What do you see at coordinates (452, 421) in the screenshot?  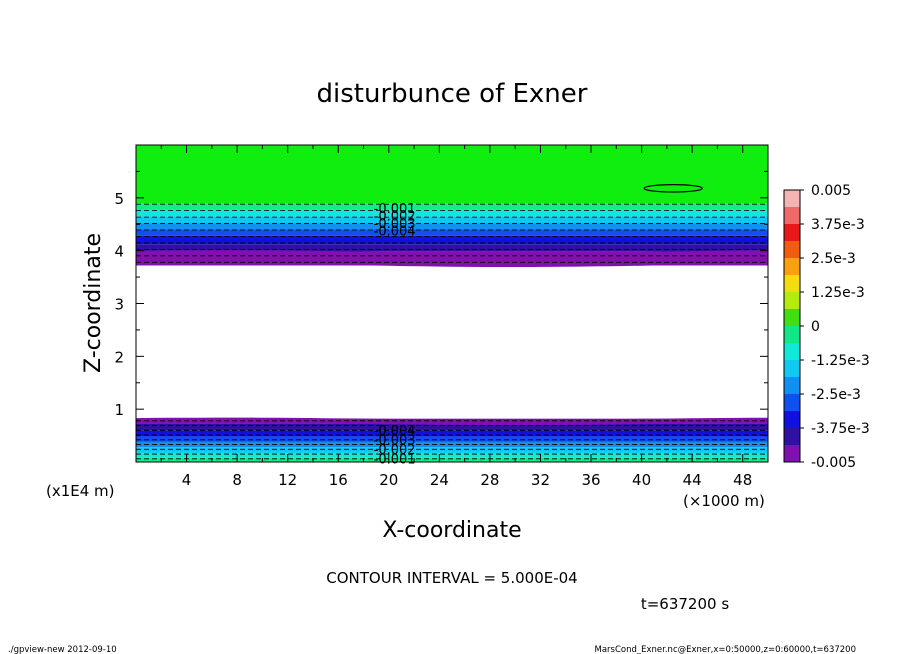 I see `lower-band-edge` at bounding box center [452, 421].